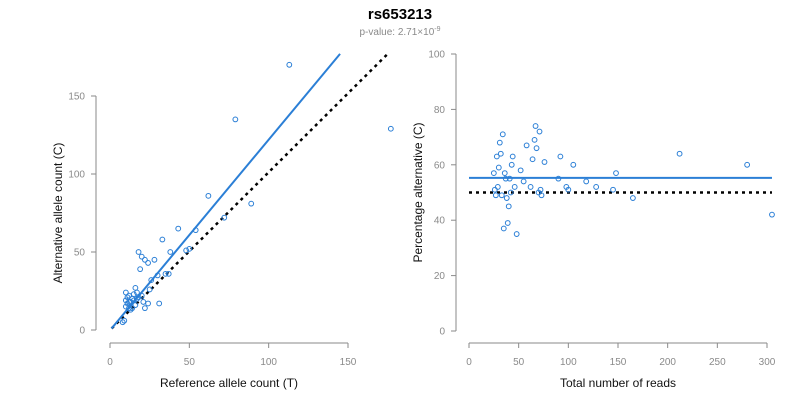 The image size is (800, 400). I want to click on y-axis-label: Alternative allele count (C), so click(58, 213).